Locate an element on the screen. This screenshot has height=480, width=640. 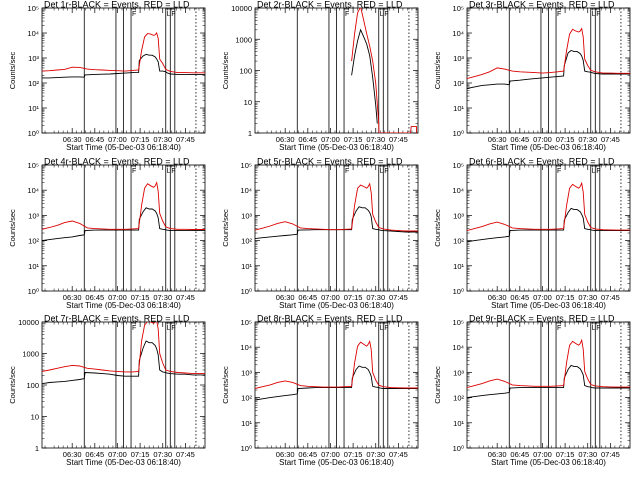
panel-title: Det 9r-BLACK = Events, RED = LLD is located at coordinates (542, 319).